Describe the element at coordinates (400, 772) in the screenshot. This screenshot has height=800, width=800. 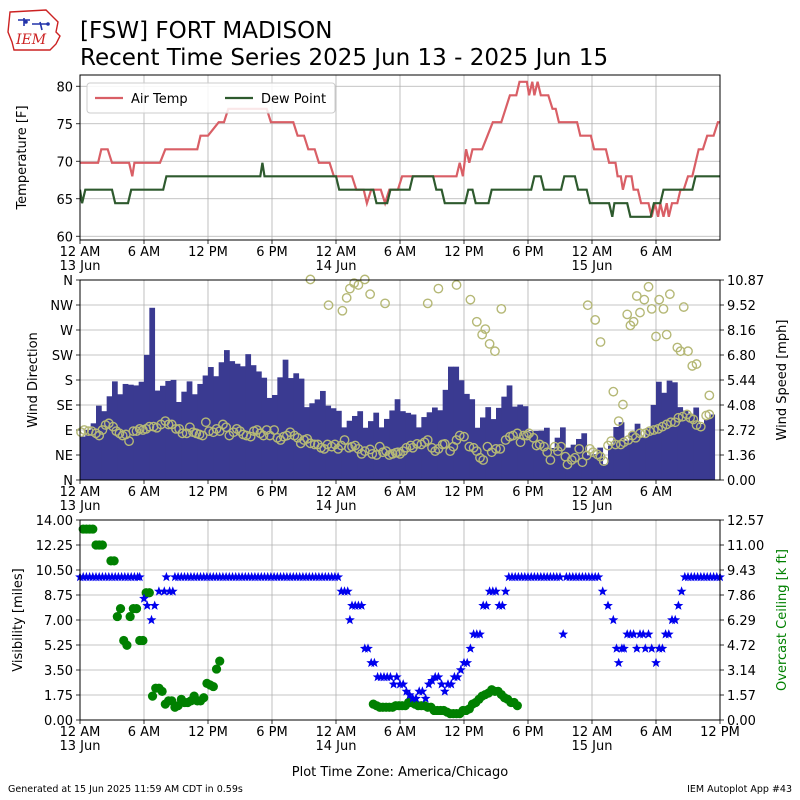
I see `x-axis-label: Plot Time Zone: America/Chicago` at that location.